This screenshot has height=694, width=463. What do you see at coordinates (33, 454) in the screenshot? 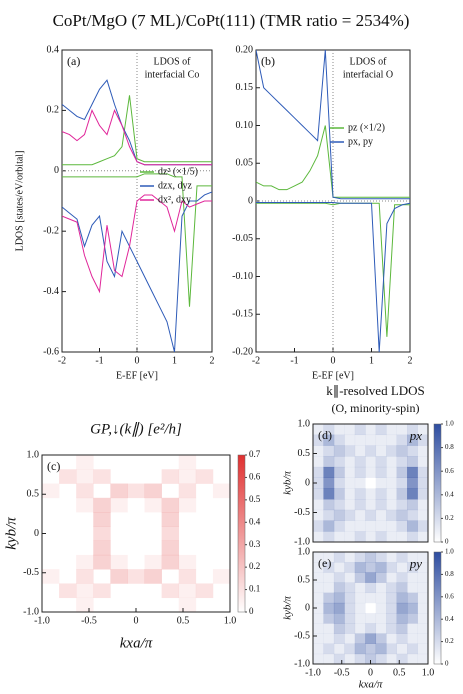
I see `y-tick-label: 1.0` at bounding box center [33, 454].